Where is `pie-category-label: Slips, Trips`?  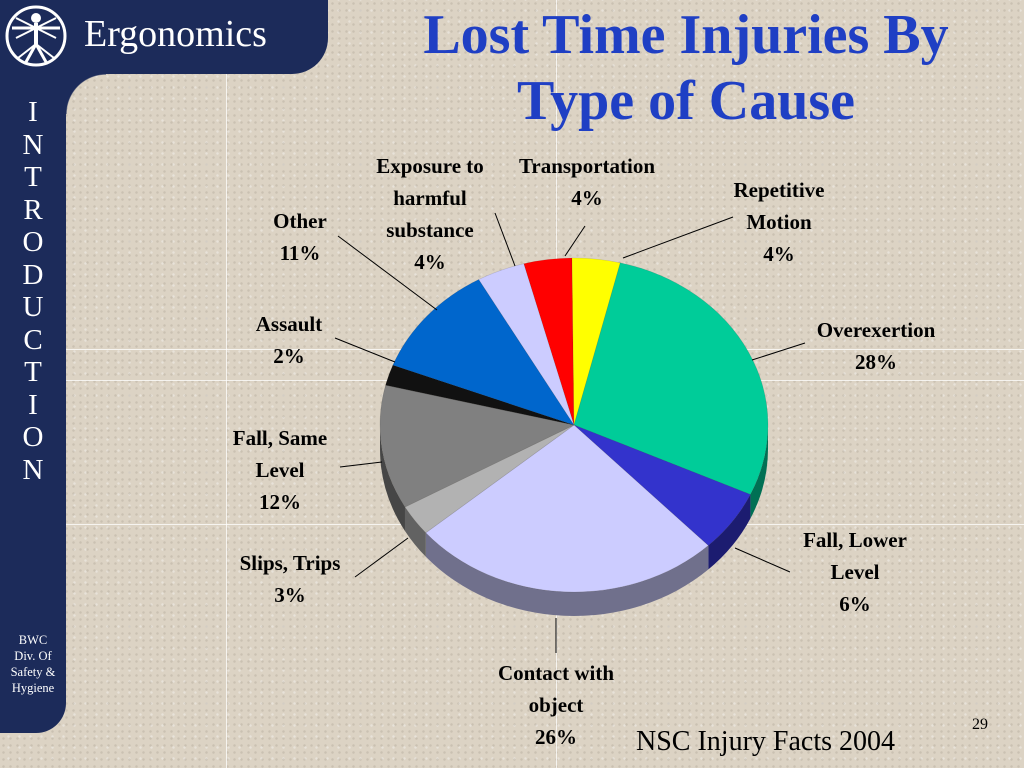
pie-category-label: Slips, Trips is located at coordinates (290, 563).